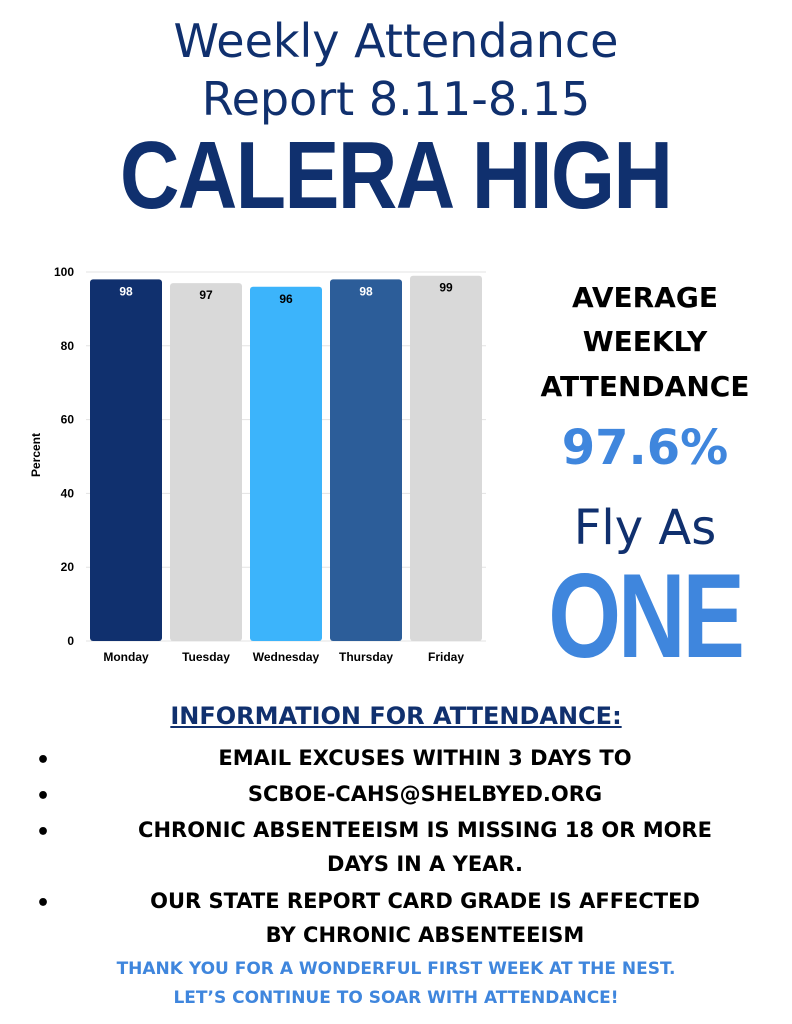 The width and height of the screenshot is (792, 1024). I want to click on slogan-line-1: Fly As, so click(645, 528).